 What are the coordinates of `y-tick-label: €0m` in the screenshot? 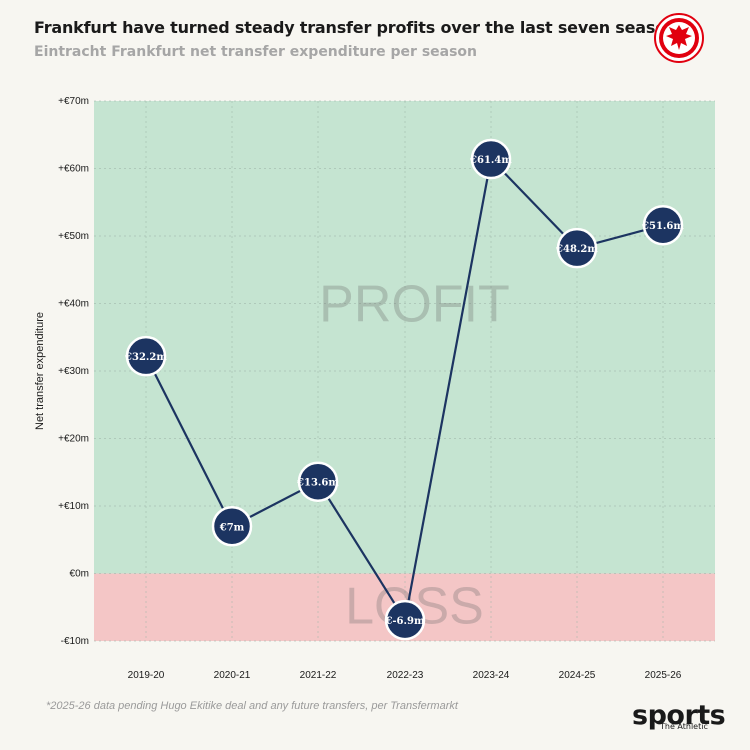 It's located at (79, 574).